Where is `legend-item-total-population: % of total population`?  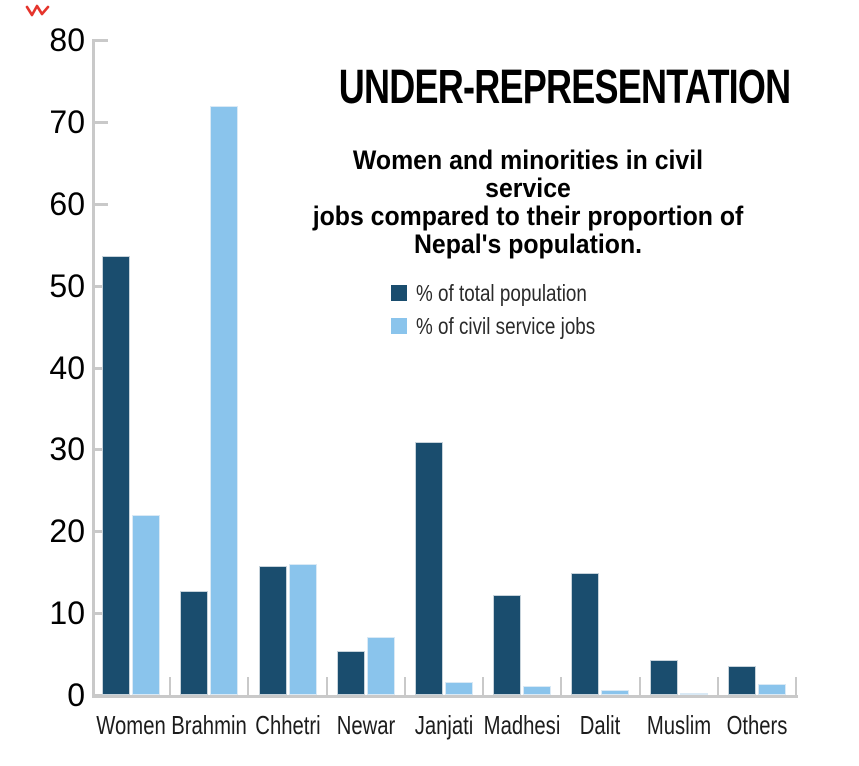 legend-item-total-population: % of total population is located at coordinates (513, 292).